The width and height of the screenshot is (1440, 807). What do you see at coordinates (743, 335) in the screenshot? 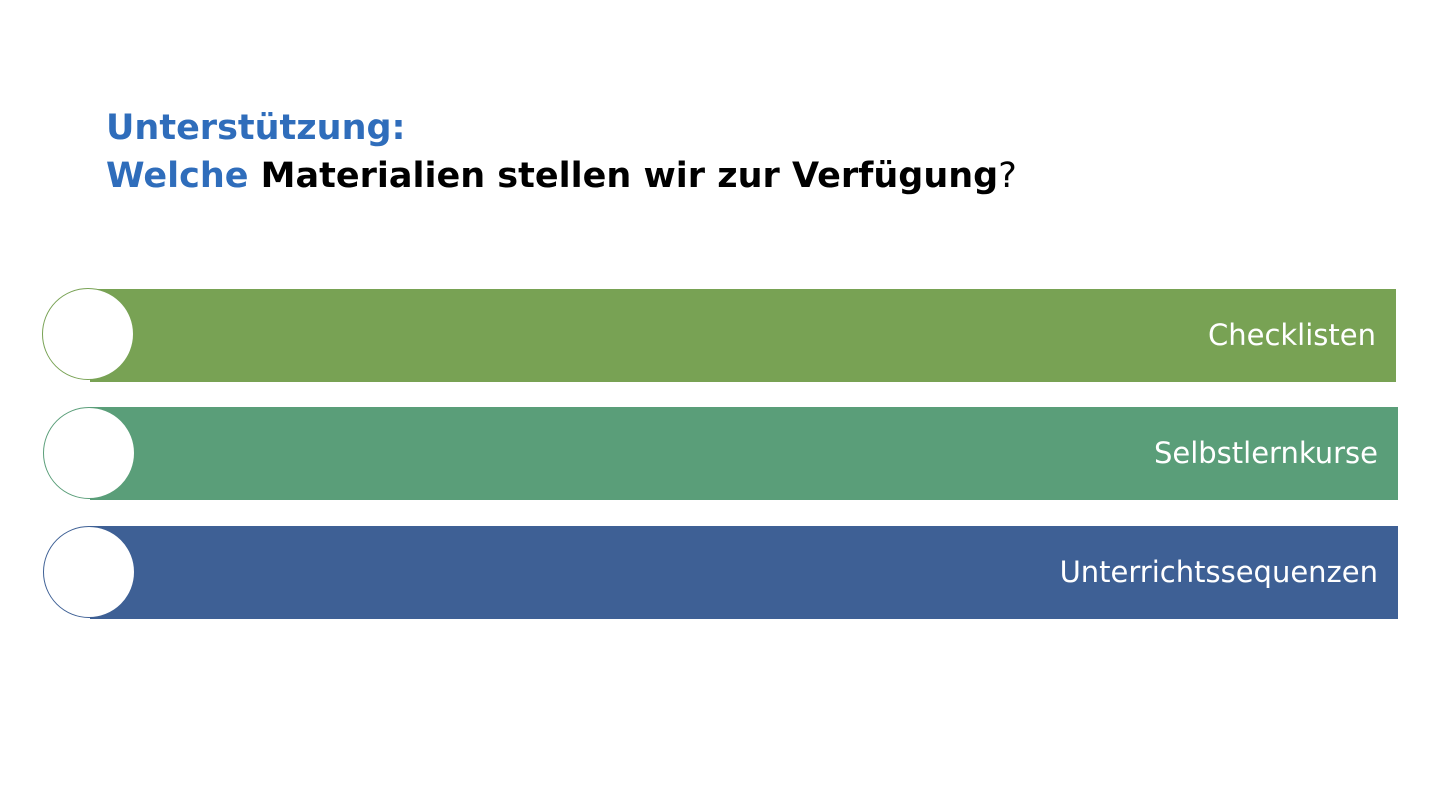
I see `list-item-checklisten: Checklisten` at bounding box center [743, 335].